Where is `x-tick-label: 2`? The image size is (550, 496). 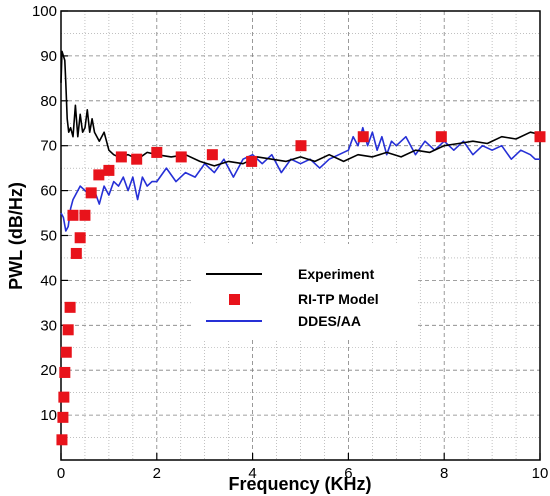 x-tick-label: 2 is located at coordinates (157, 473).